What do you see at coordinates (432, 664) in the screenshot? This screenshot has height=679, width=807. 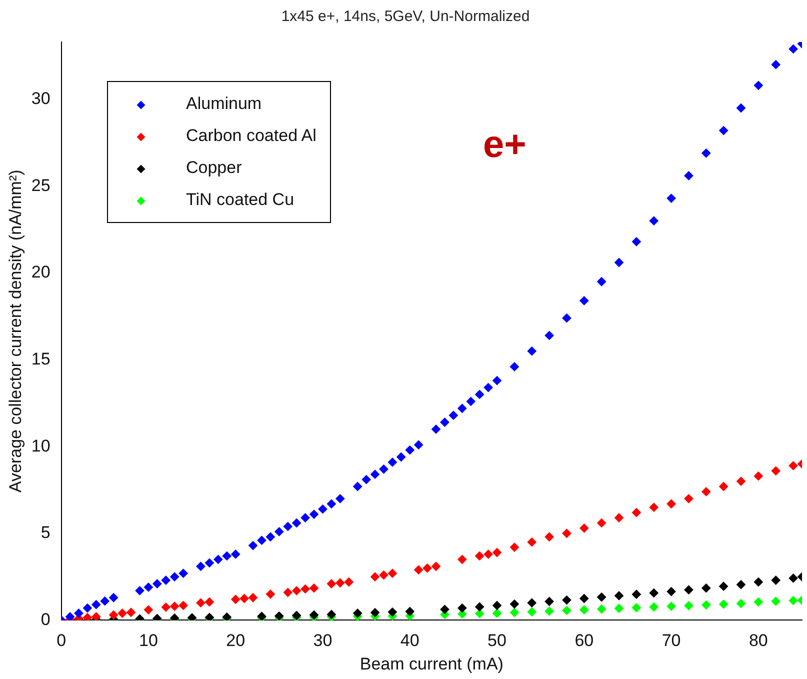 I see `x-axis-title: Beam current (mA)` at bounding box center [432, 664].